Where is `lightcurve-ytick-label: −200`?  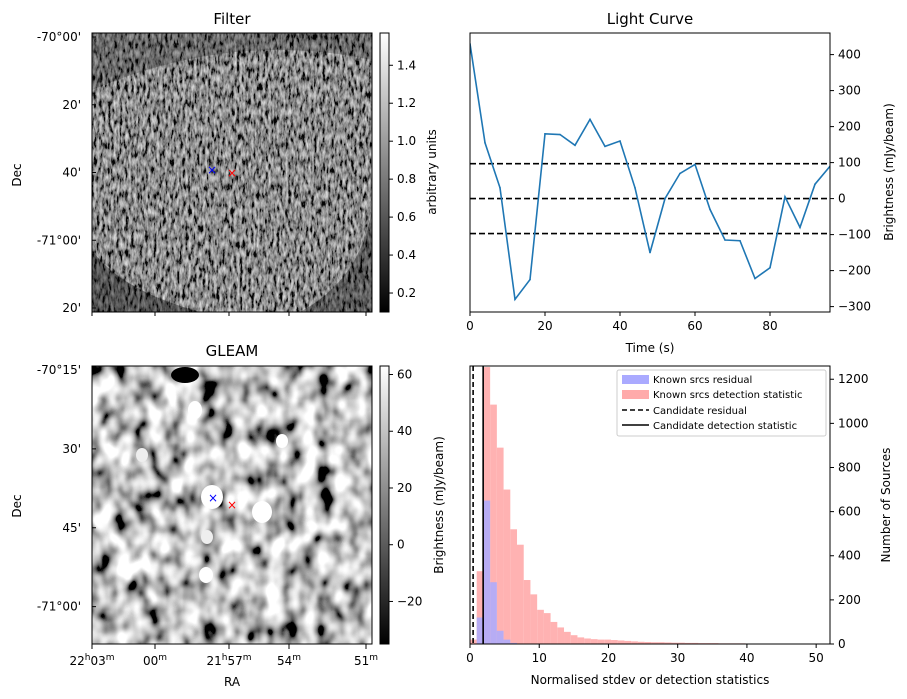
lightcurve-ytick-label: −200 is located at coordinates (854, 271).